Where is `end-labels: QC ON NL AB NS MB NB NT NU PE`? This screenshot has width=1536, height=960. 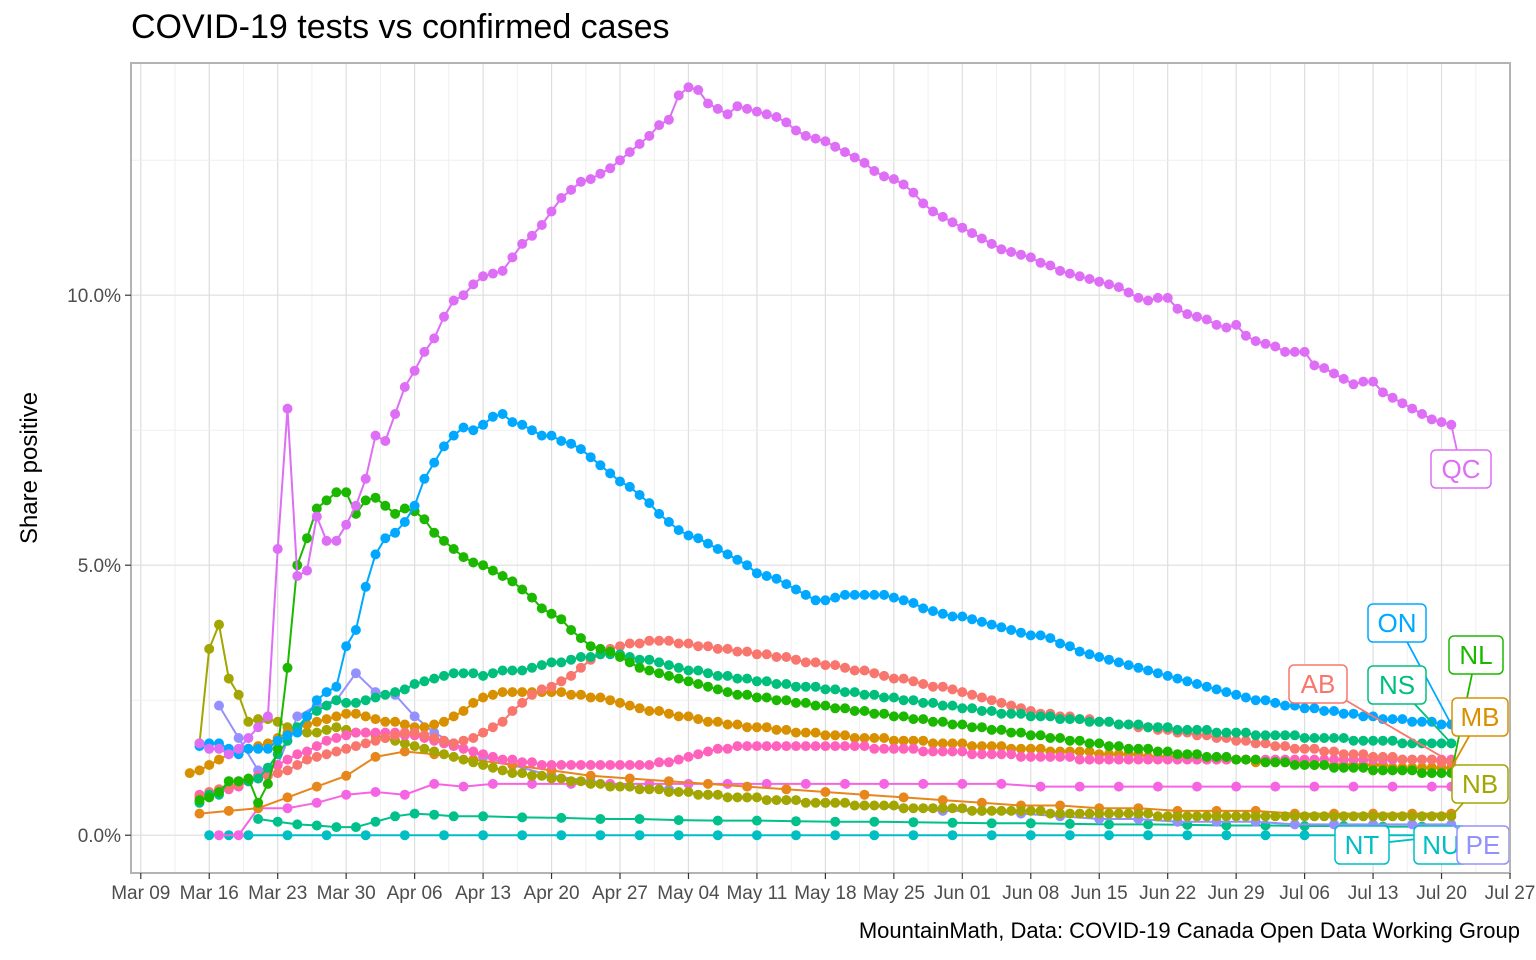 end-labels: QC ON NL AB NS MB NB NT NU PE is located at coordinates (1399, 644).